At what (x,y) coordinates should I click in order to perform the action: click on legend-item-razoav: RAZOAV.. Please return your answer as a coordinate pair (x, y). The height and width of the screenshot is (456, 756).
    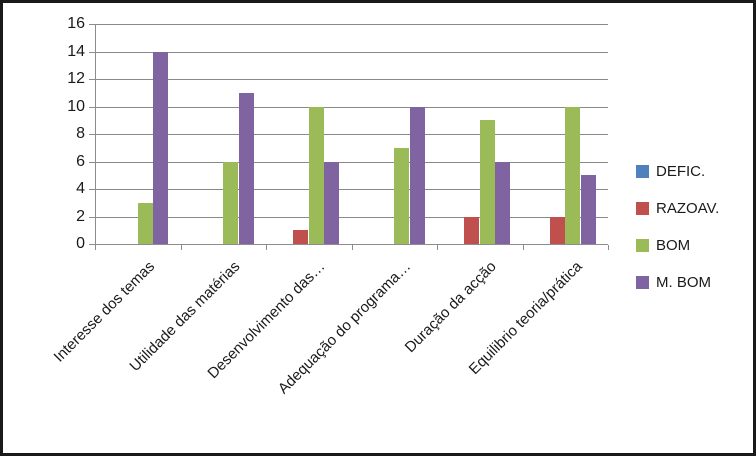
    Looking at the image, I should click on (677, 208).